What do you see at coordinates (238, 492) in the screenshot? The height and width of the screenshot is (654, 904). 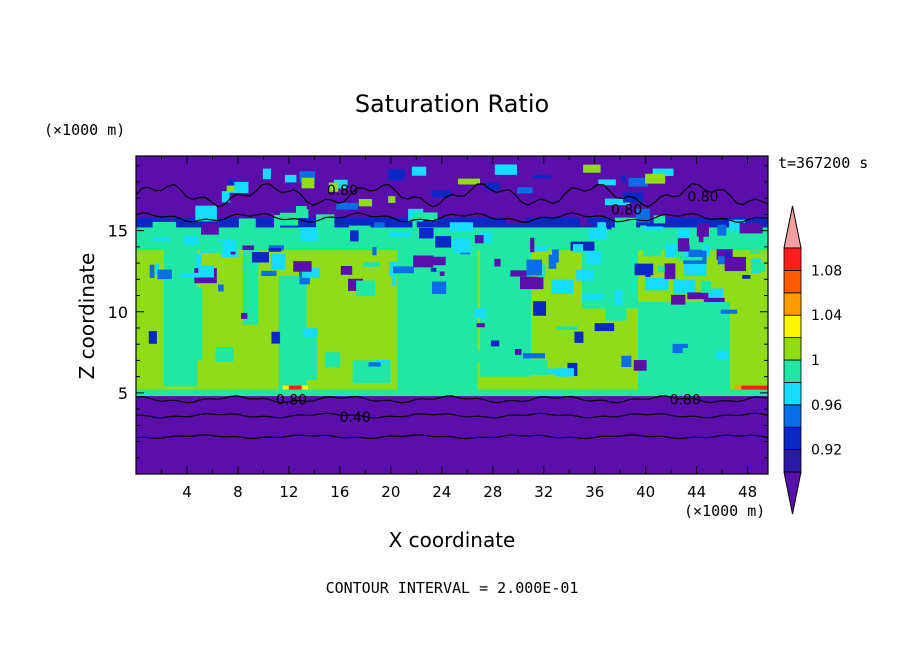 I see `x-tick-label-8: 8` at bounding box center [238, 492].